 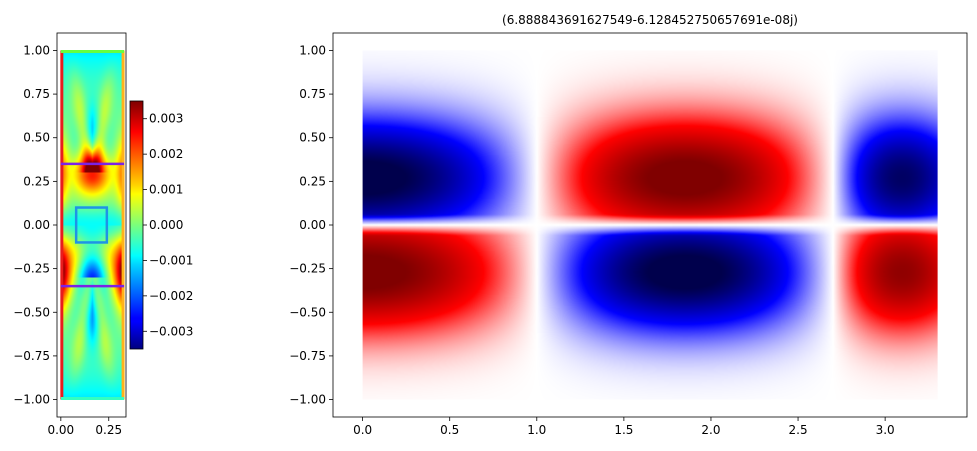 I want to click on right-y-ticks: 1.00 0.75 0.50 0.25 0.00 −0.25 −0.50 −0.75 −1.00, so click(x=311, y=225).